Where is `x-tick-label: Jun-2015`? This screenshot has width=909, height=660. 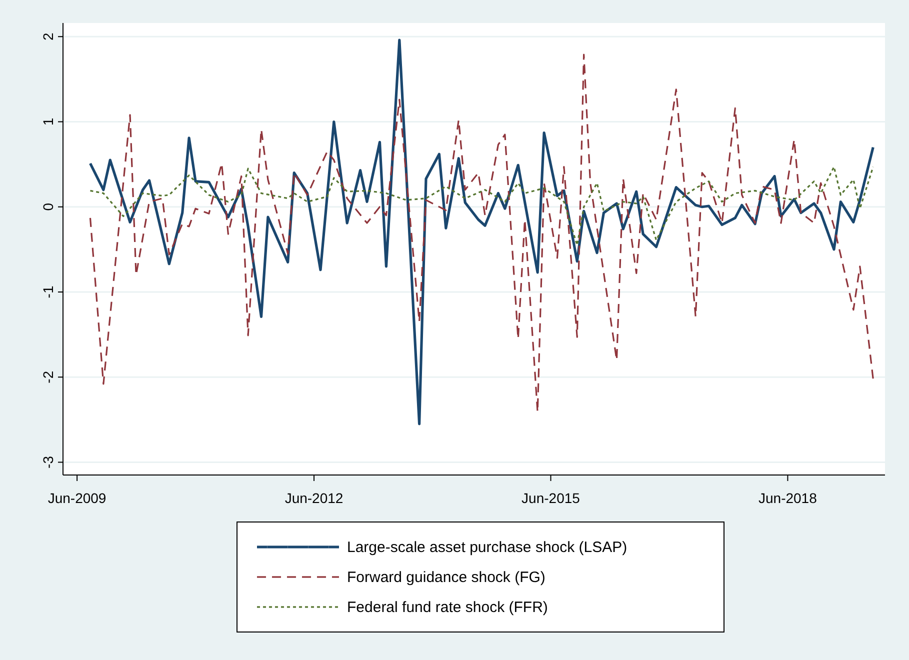
x-tick-label: Jun-2015 is located at coordinates (551, 498).